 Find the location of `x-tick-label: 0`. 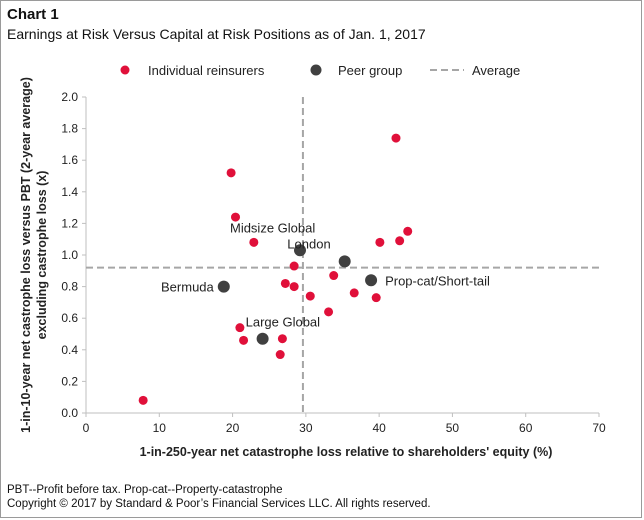

x-tick-label: 0 is located at coordinates (86, 428).